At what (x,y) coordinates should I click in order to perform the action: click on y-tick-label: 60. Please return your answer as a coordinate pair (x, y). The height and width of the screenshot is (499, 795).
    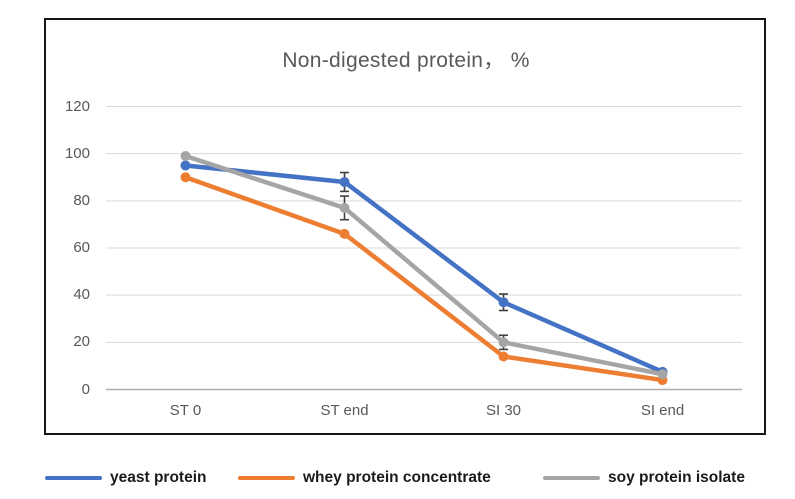
    Looking at the image, I should click on (81, 247).